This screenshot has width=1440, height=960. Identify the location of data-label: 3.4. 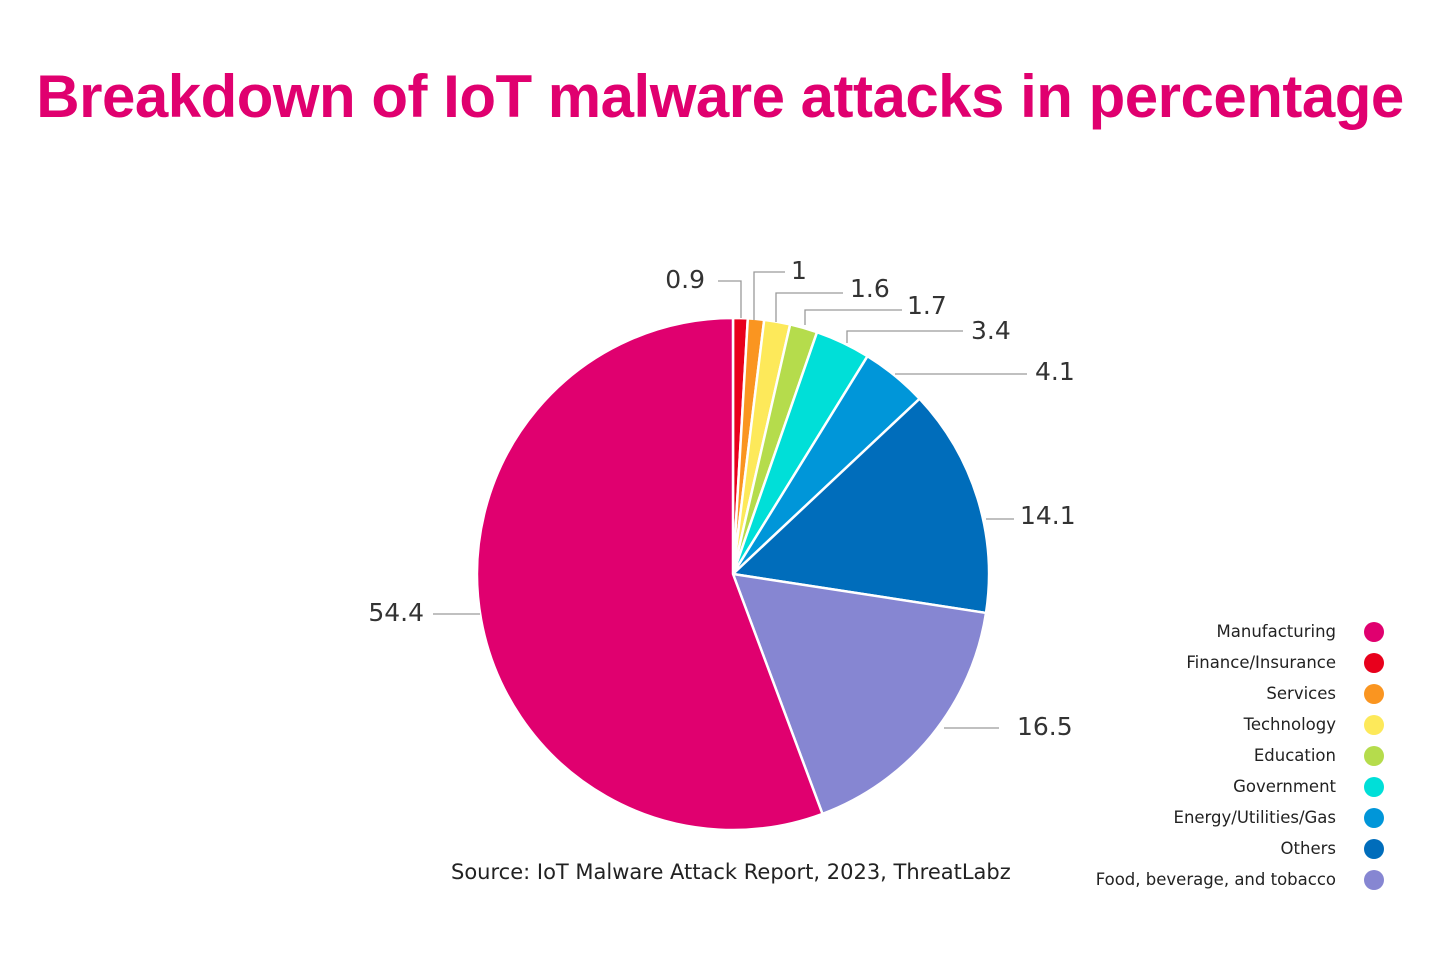
(991, 330).